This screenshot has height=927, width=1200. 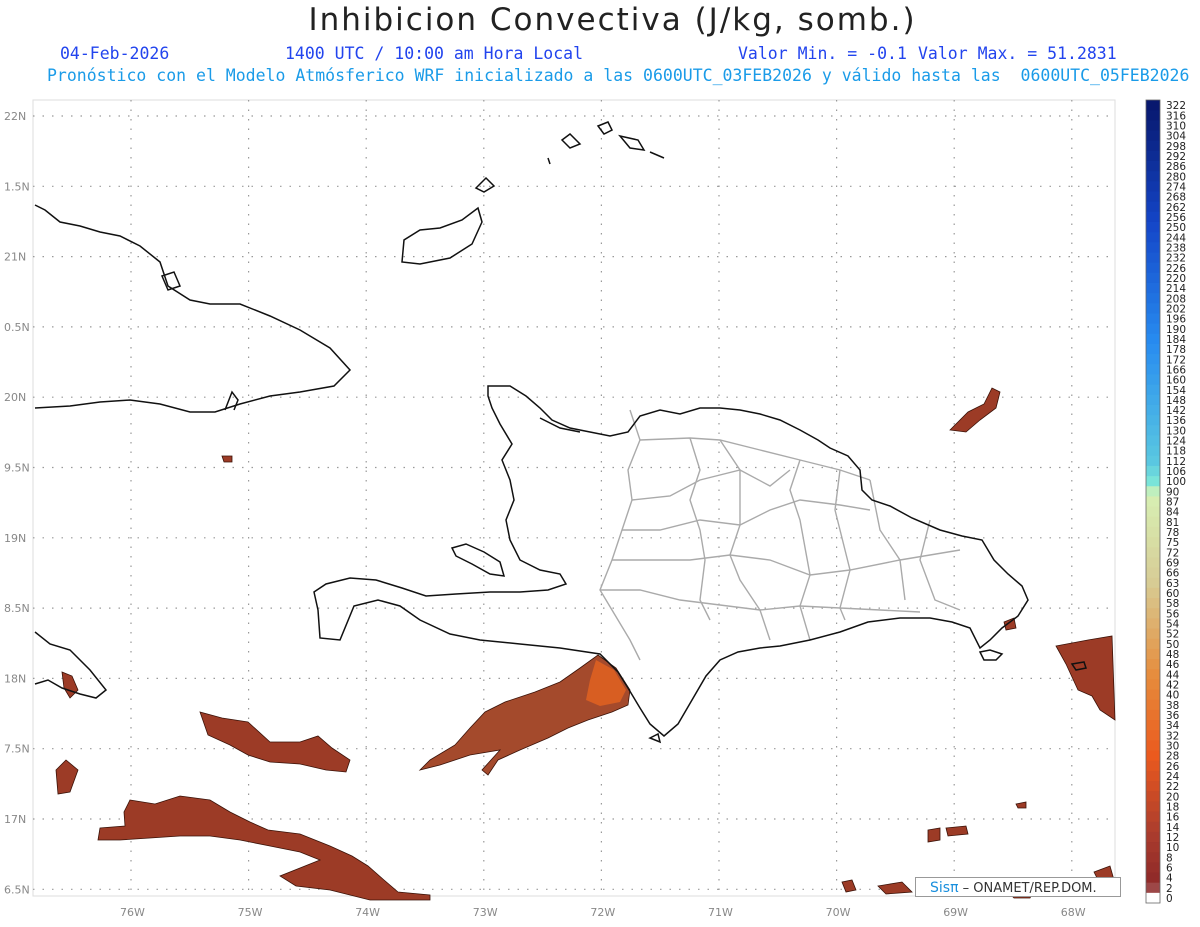 I want to click on min-value: Valor Min. = -0.1, so click(x=822, y=53).